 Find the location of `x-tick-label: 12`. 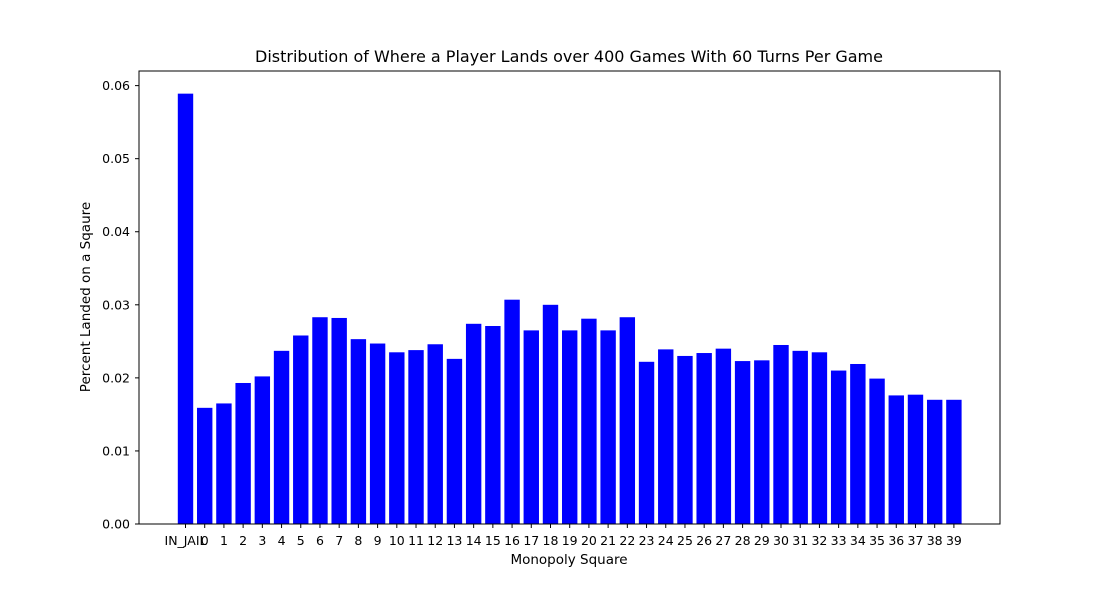

x-tick-label: 12 is located at coordinates (435, 540).